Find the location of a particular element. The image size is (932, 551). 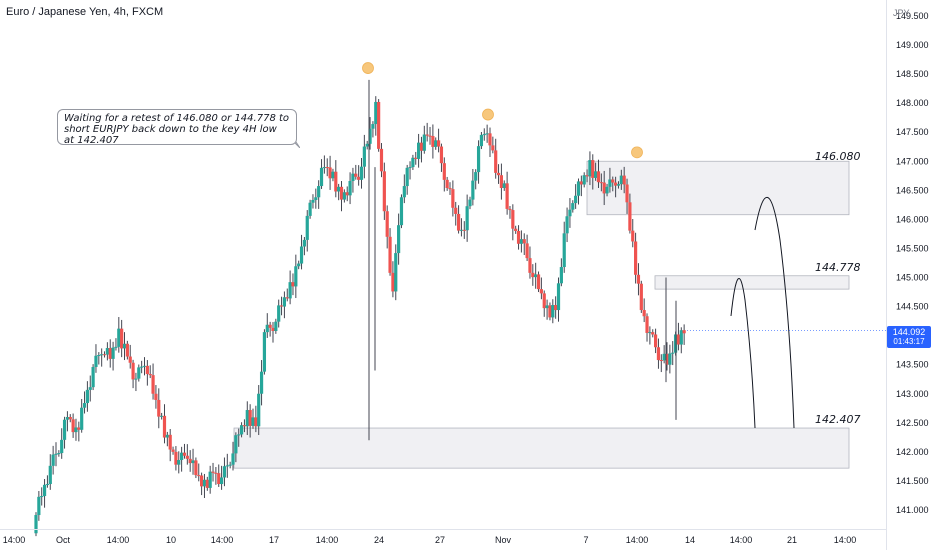

price-tick-label: 147.000 is located at coordinates (912, 161).